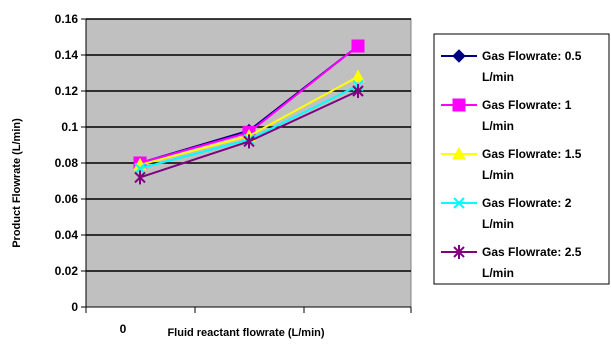 The height and width of the screenshot is (345, 611). I want to click on legend-entry: Gas Flowrate: 1 L/min, so click(506, 115).